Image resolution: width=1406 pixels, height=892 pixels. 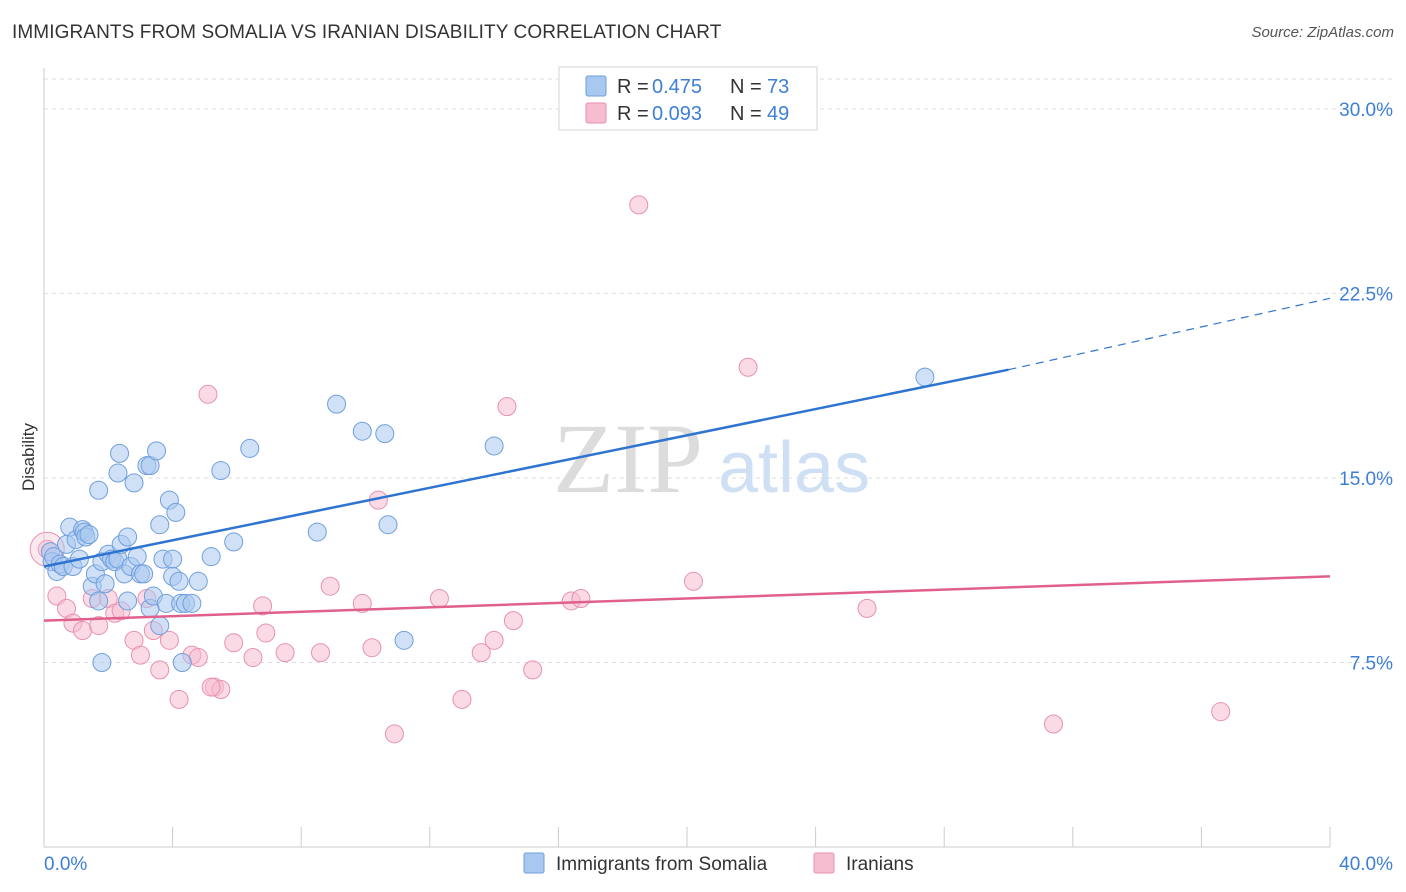 I want to click on y-tick-label: 7.5%, so click(x=1371, y=663).